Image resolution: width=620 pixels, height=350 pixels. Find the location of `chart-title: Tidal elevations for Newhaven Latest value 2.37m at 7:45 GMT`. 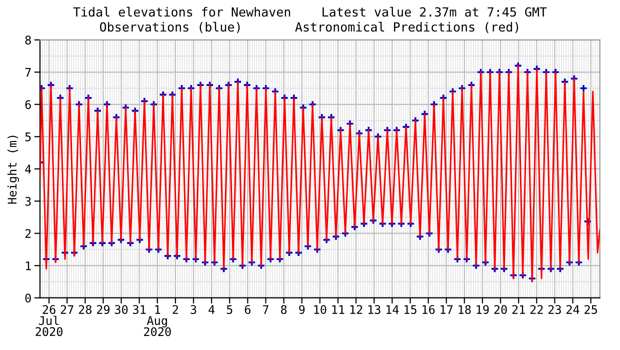

chart-title: Tidal elevations for Newhaven Latest value 2.37m at 7:45 GMT is located at coordinates (310, 11).